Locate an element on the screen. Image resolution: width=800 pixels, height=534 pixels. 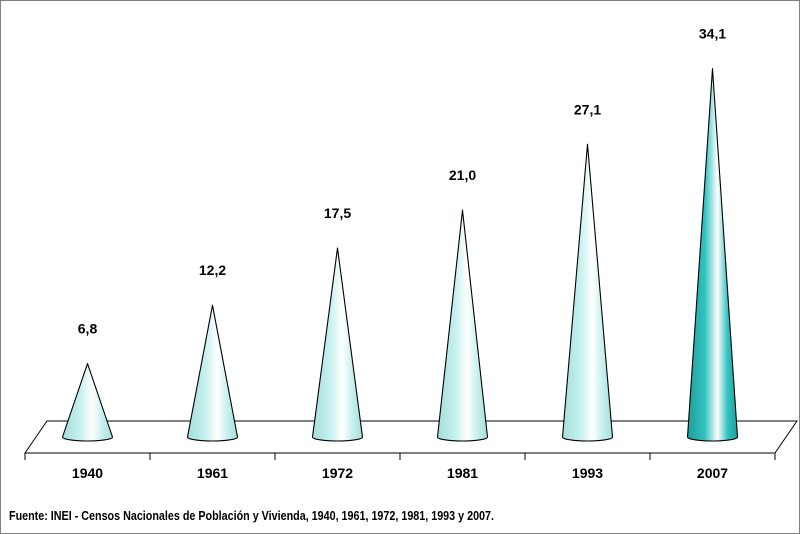
category-label-1972: 1972 is located at coordinates (337, 473).